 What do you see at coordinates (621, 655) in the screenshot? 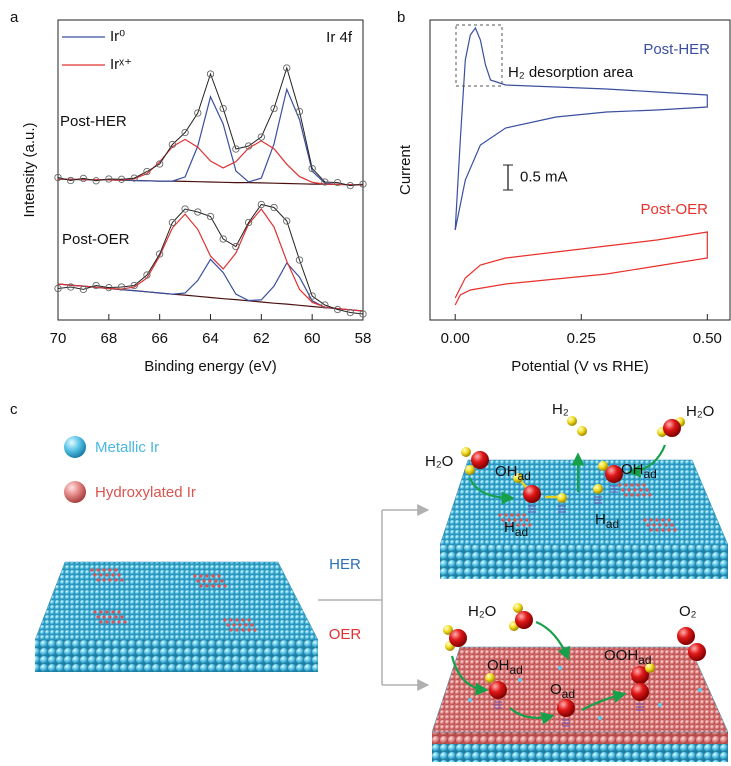
I see `species-name: OOH` at bounding box center [621, 655].